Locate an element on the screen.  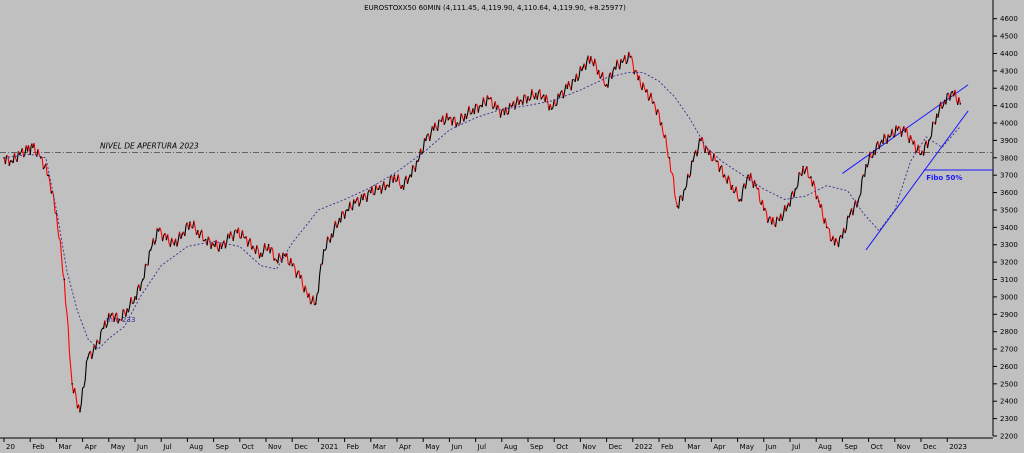
y-tick-label: 3400 is located at coordinates (1009, 228).